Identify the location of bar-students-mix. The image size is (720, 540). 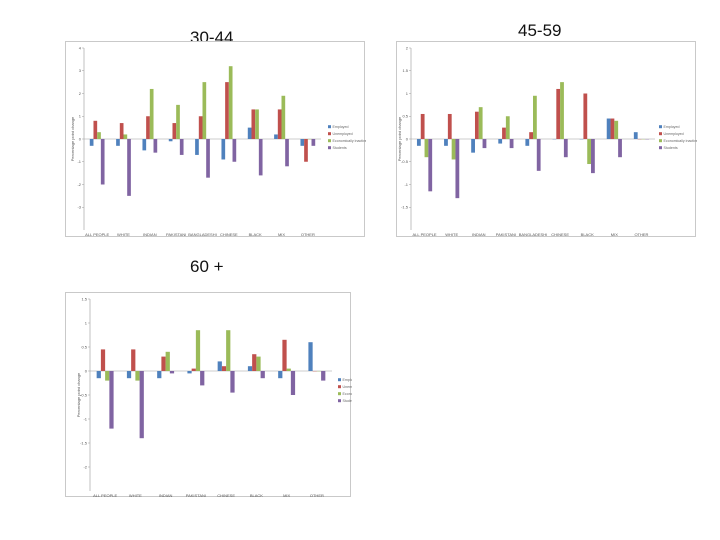
(287, 153).